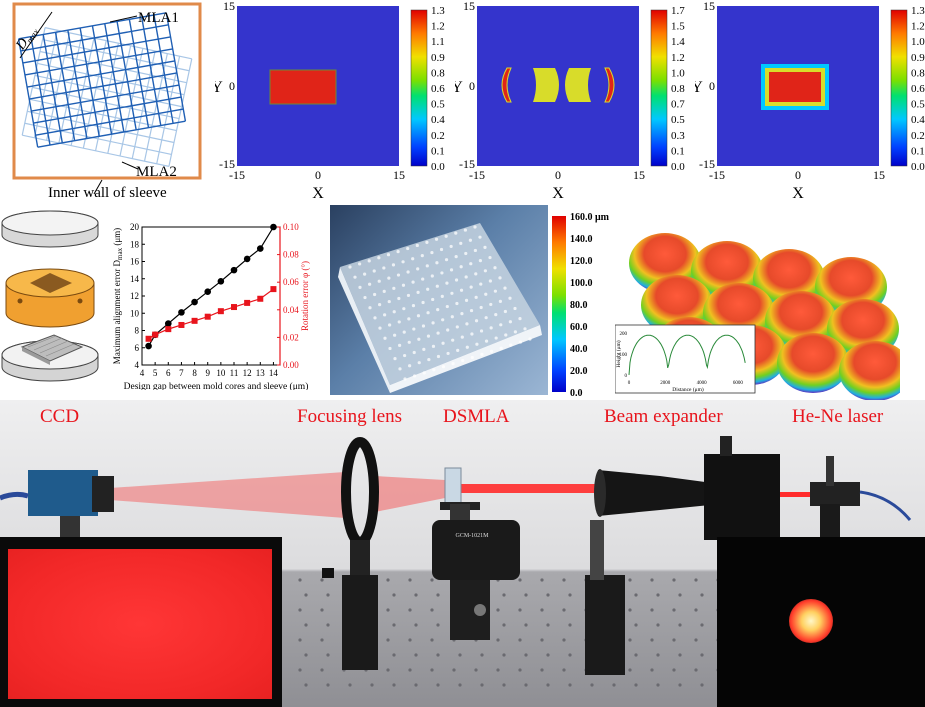 The image size is (925, 707). I want to click on y-left-tick-label: 14, so click(135, 279).